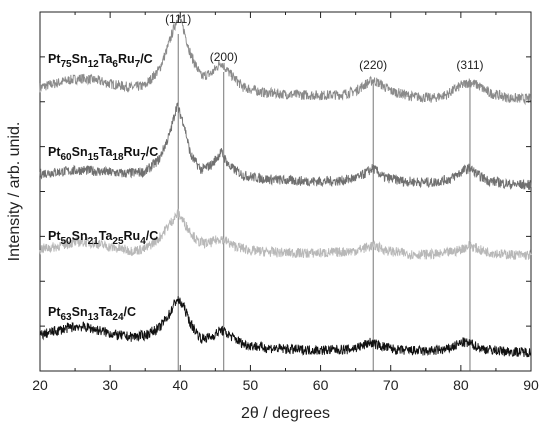 This screenshot has width=550, height=434. Describe the element at coordinates (178, 19) in the screenshot. I see `peak-label: (111)` at that location.